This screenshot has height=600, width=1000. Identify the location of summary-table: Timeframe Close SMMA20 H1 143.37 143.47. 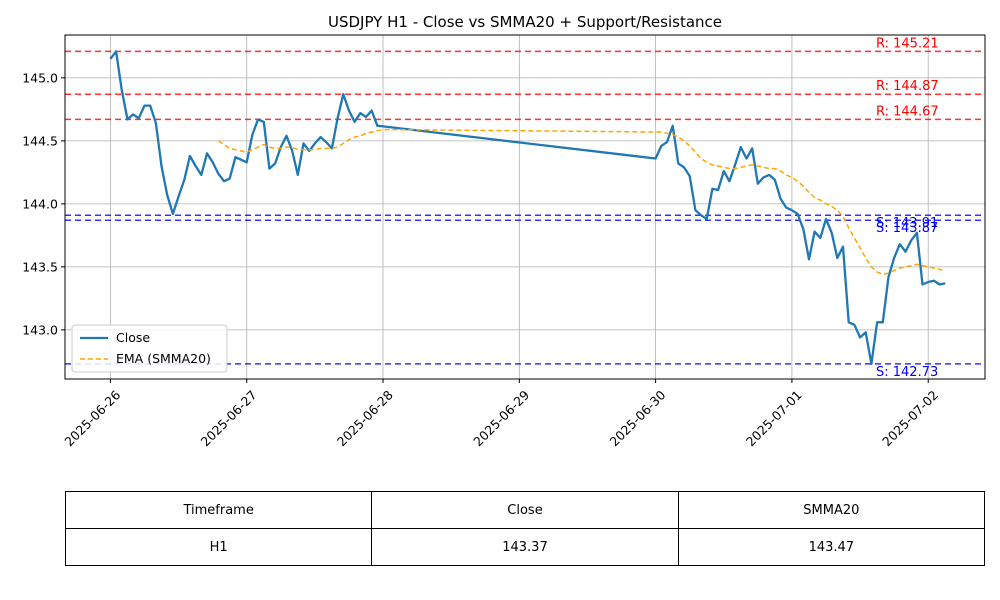
(525, 528).